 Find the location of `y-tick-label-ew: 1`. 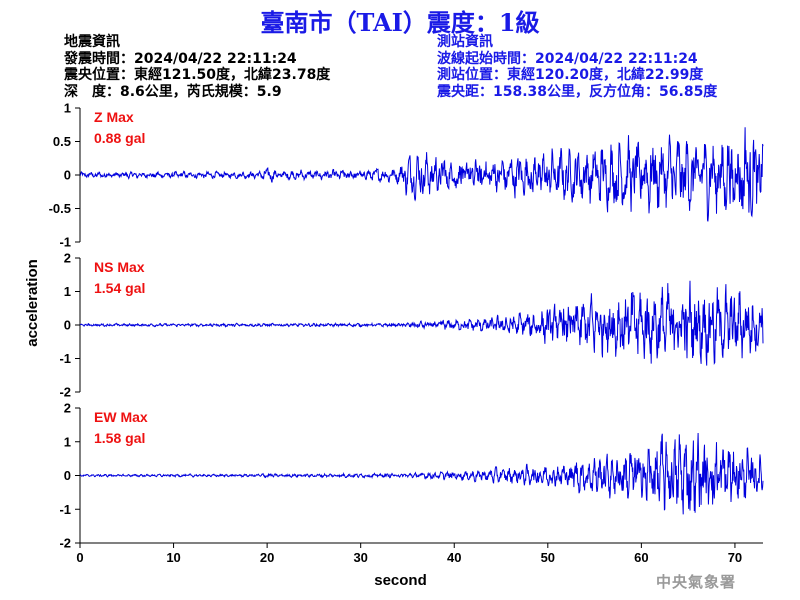

y-tick-label-ew: 1 is located at coordinates (67, 441).